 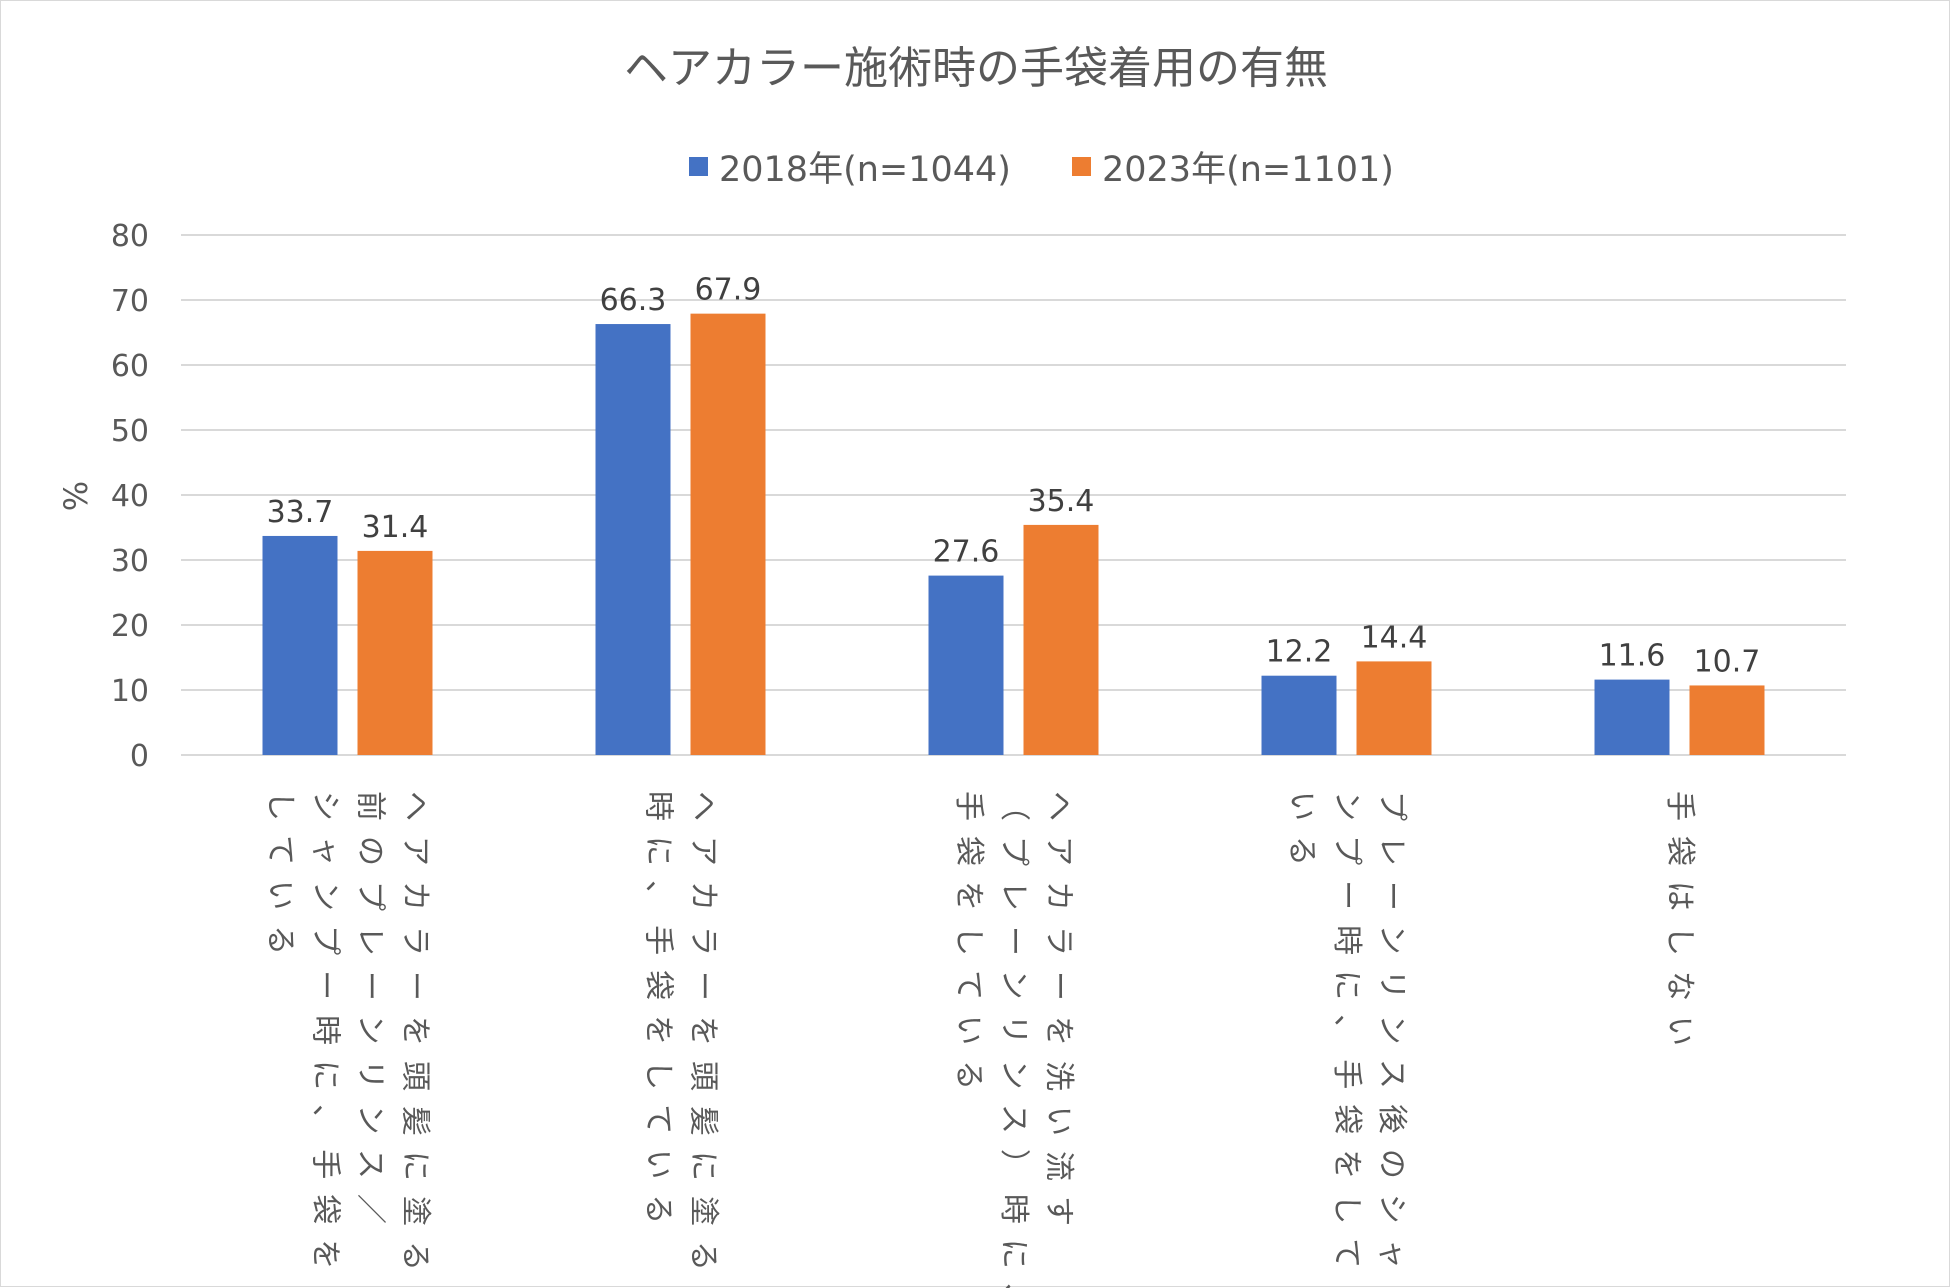 What do you see at coordinates (728, 290) in the screenshot?
I see `data-label-2023-cat2: 67.9` at bounding box center [728, 290].